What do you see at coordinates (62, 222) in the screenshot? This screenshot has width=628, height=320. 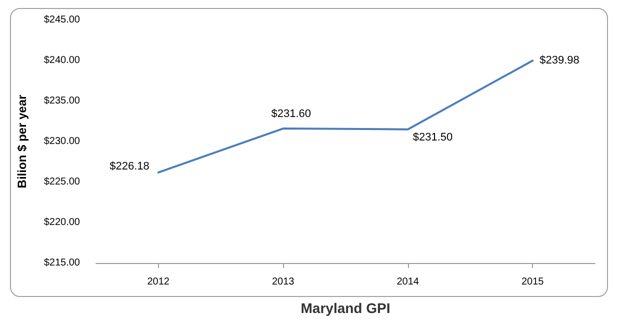 I see `y-tick-label: $220.00` at bounding box center [62, 222].